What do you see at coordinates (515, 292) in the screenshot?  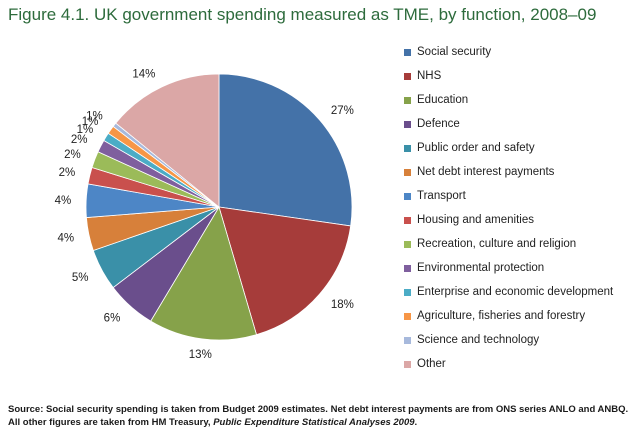 I see `legend-label: Enterprise and economic development` at bounding box center [515, 292].